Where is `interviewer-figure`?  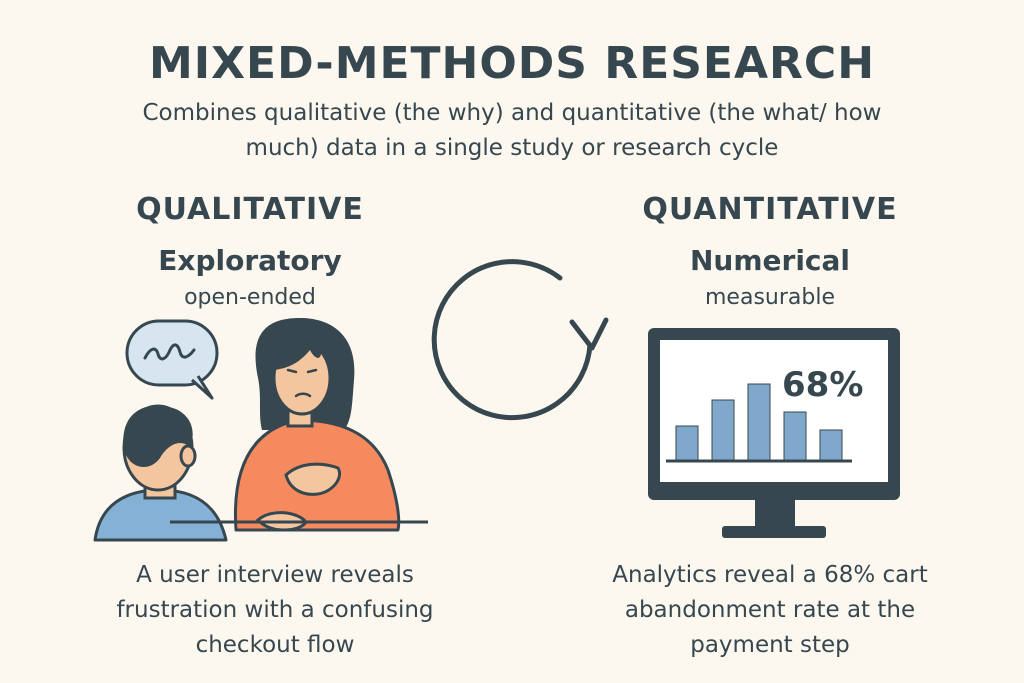 interviewer-figure is located at coordinates (160, 473).